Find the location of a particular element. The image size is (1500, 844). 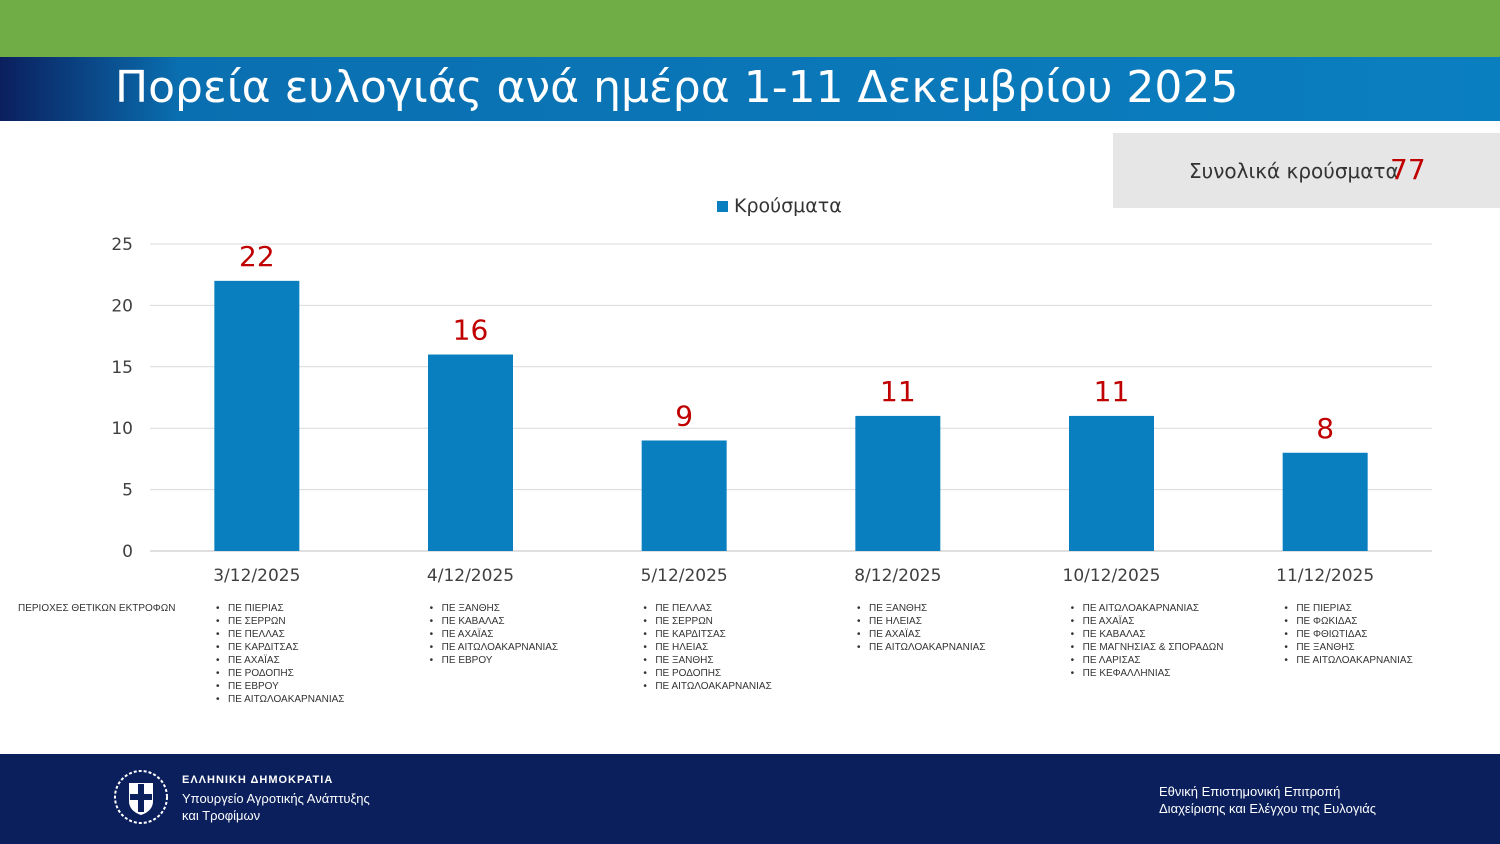

total-cases-box: Συνολικά κρούσματα 77 is located at coordinates (1306, 170).